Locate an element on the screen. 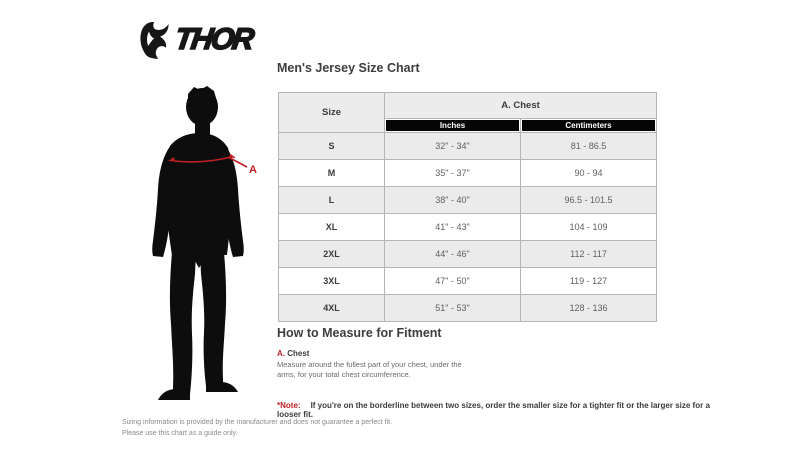  measure-item-heading: A. Chest is located at coordinates (379, 353).